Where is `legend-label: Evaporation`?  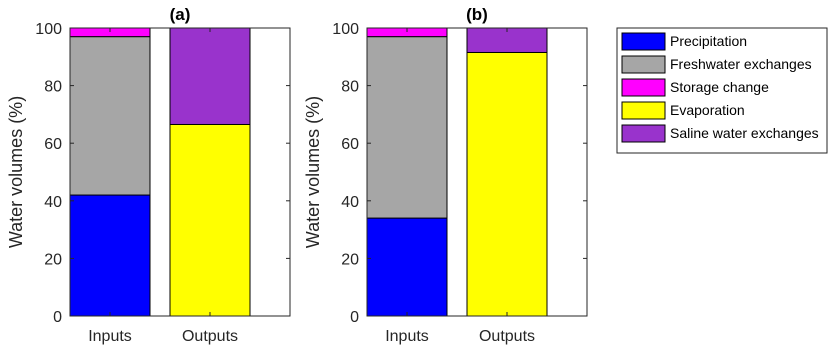
legend-label: Evaporation is located at coordinates (707, 110).